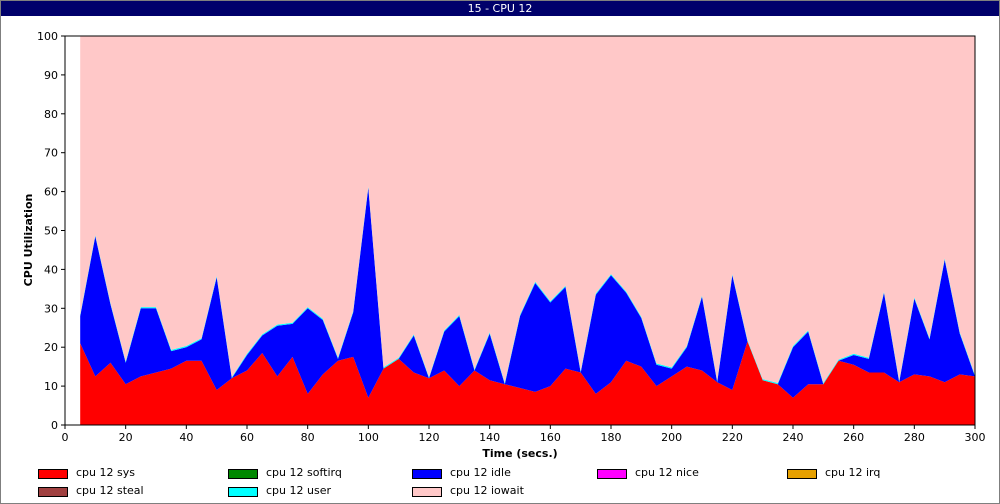  What do you see at coordinates (914, 437) in the screenshot?
I see `x-tick-label: 280` at bounding box center [914, 437].